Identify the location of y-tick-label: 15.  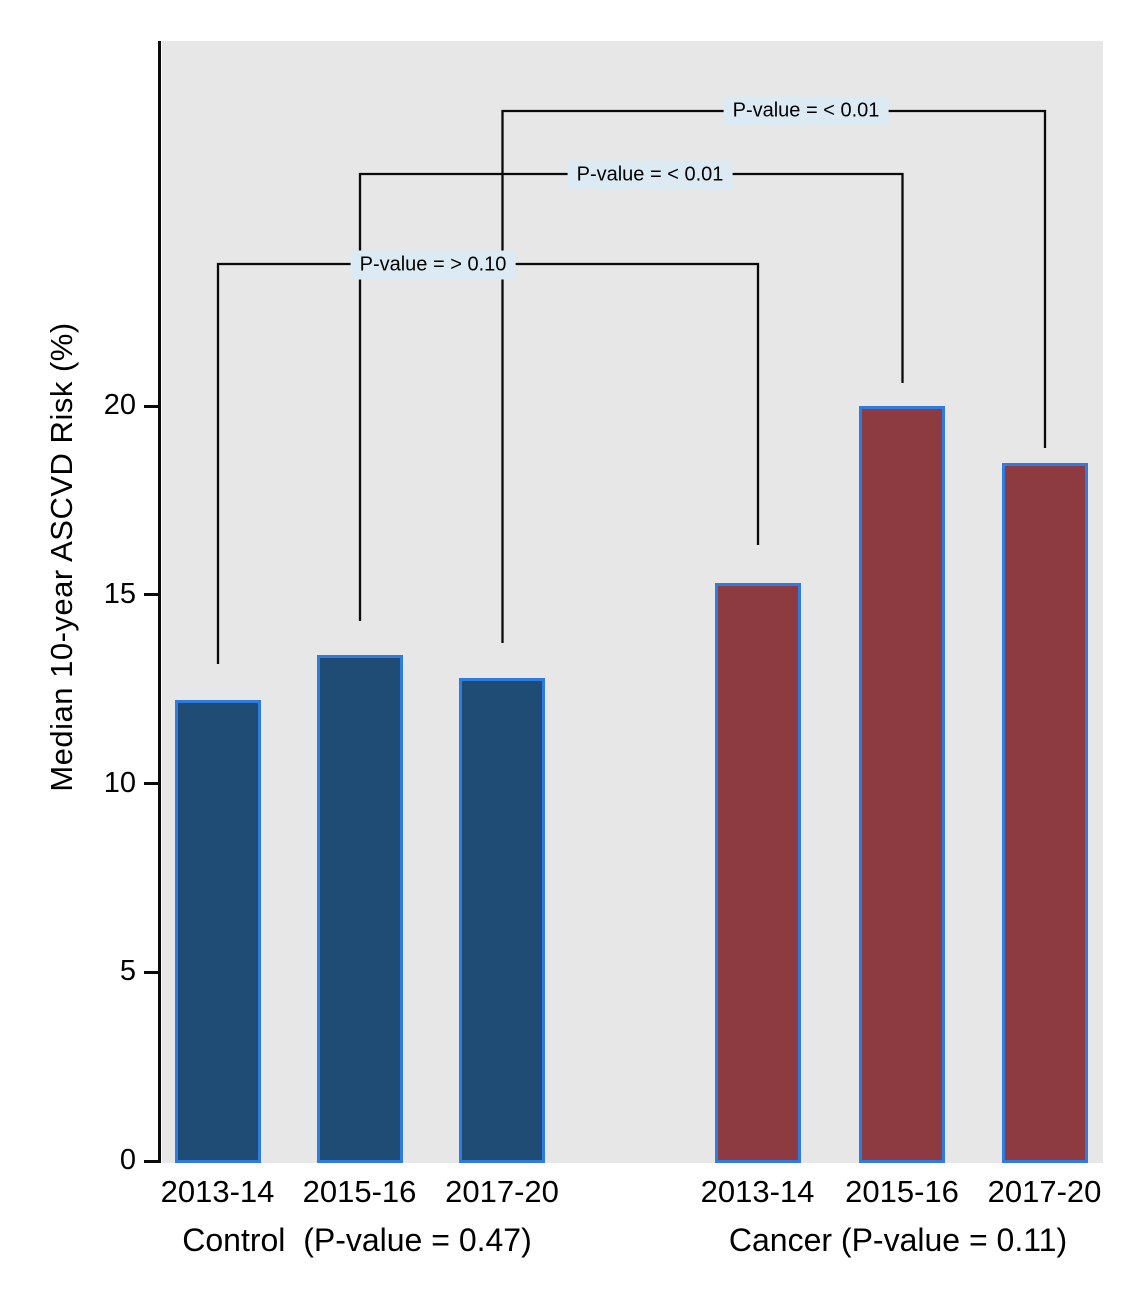
(119, 593).